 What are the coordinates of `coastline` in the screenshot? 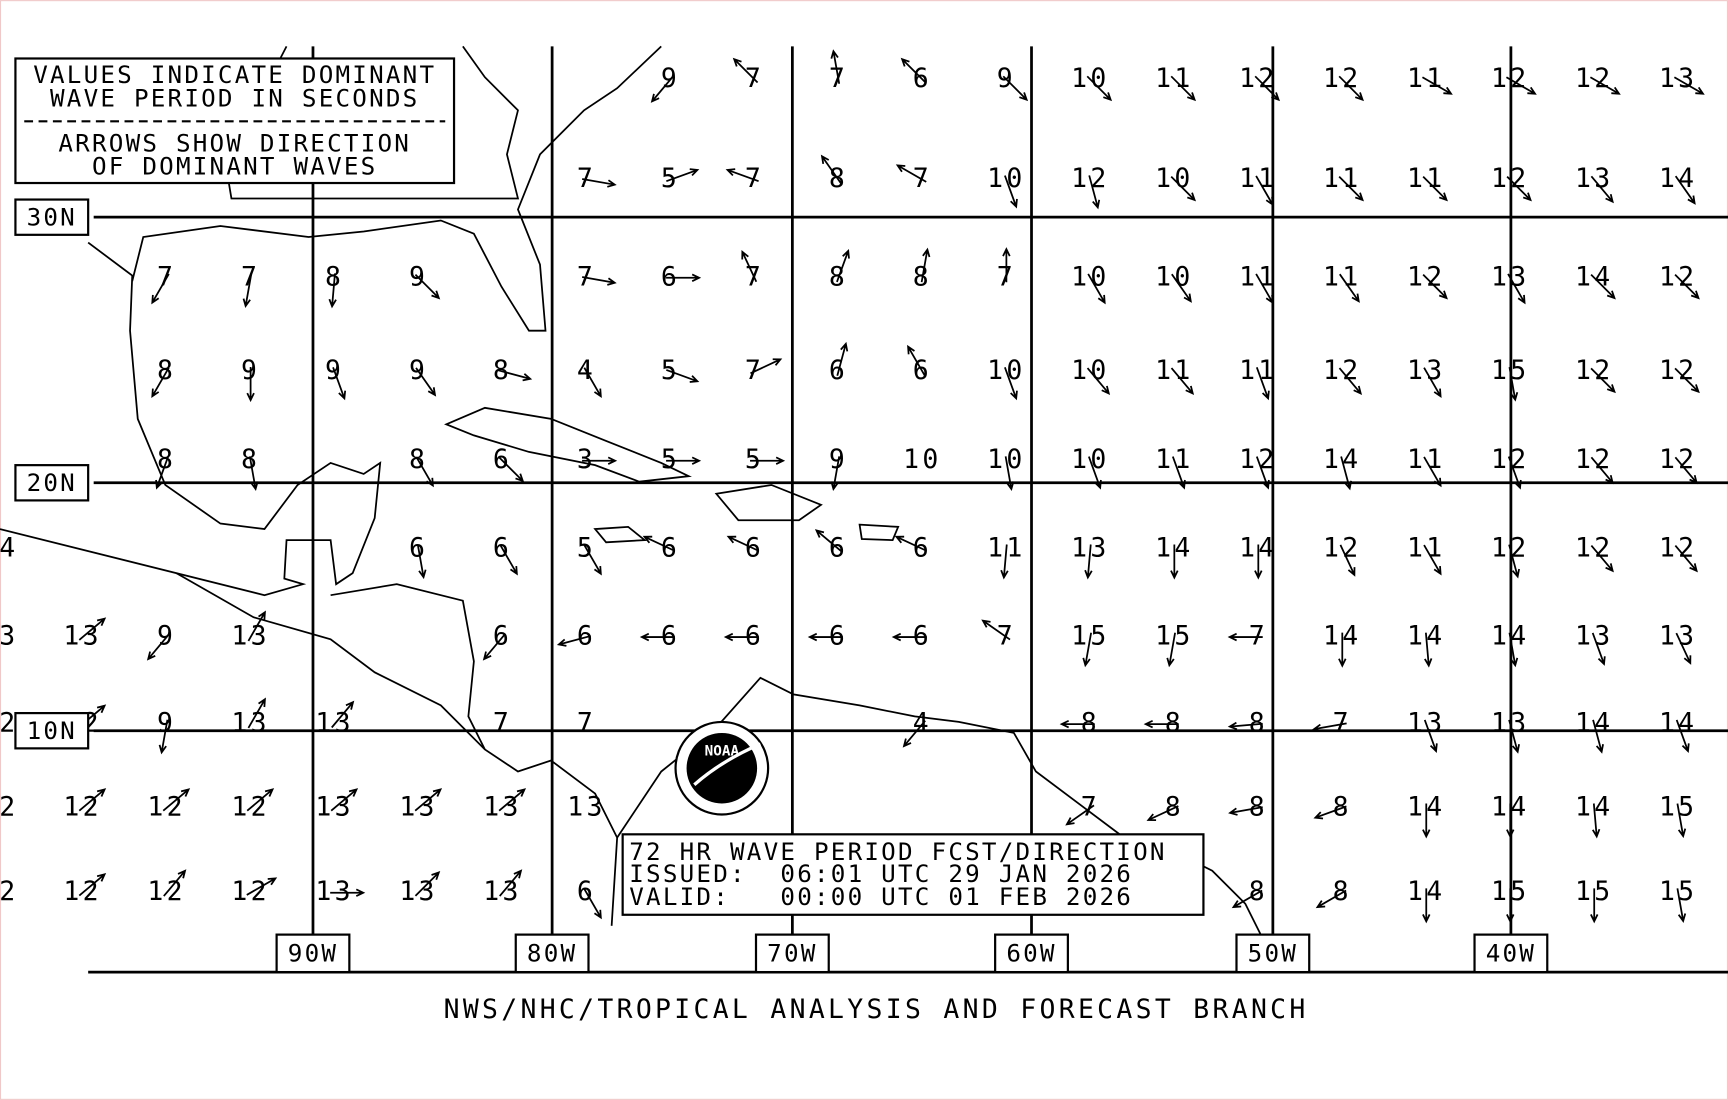 It's located at (396, 188).